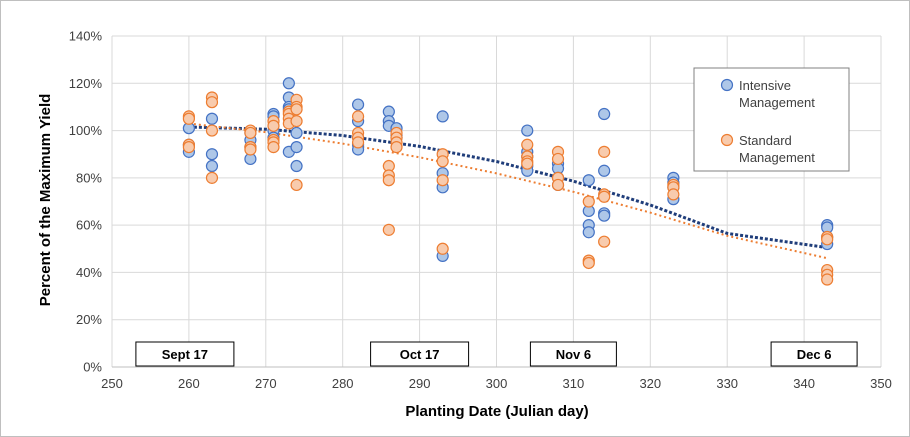 The width and height of the screenshot is (910, 437). I want to click on y-axis-ticks: 0% 20% 40% 60% 80% 100% 120% 140%, so click(86, 202).